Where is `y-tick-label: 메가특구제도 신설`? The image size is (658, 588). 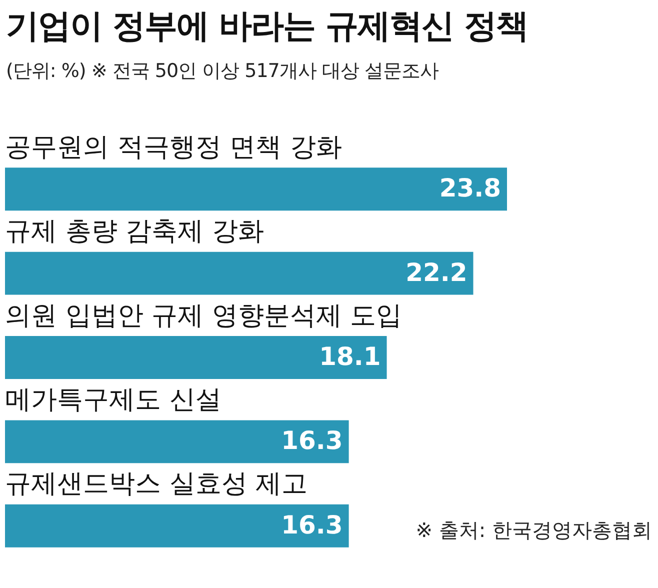
y-tick-label: 메가특구제도 신설 is located at coordinates (113, 399).